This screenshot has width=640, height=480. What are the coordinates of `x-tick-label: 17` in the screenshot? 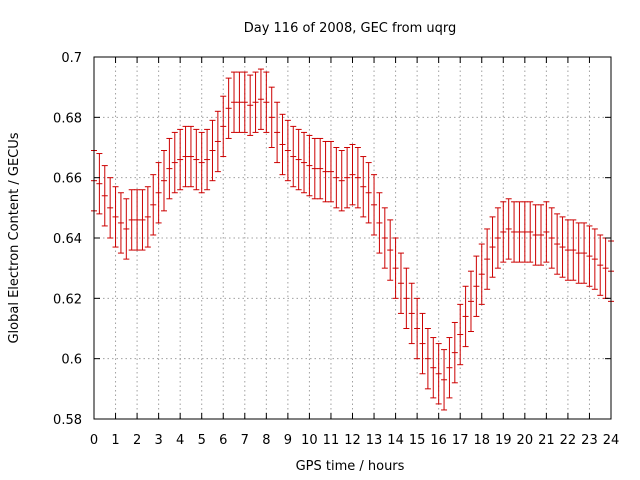 It's located at (460, 440).